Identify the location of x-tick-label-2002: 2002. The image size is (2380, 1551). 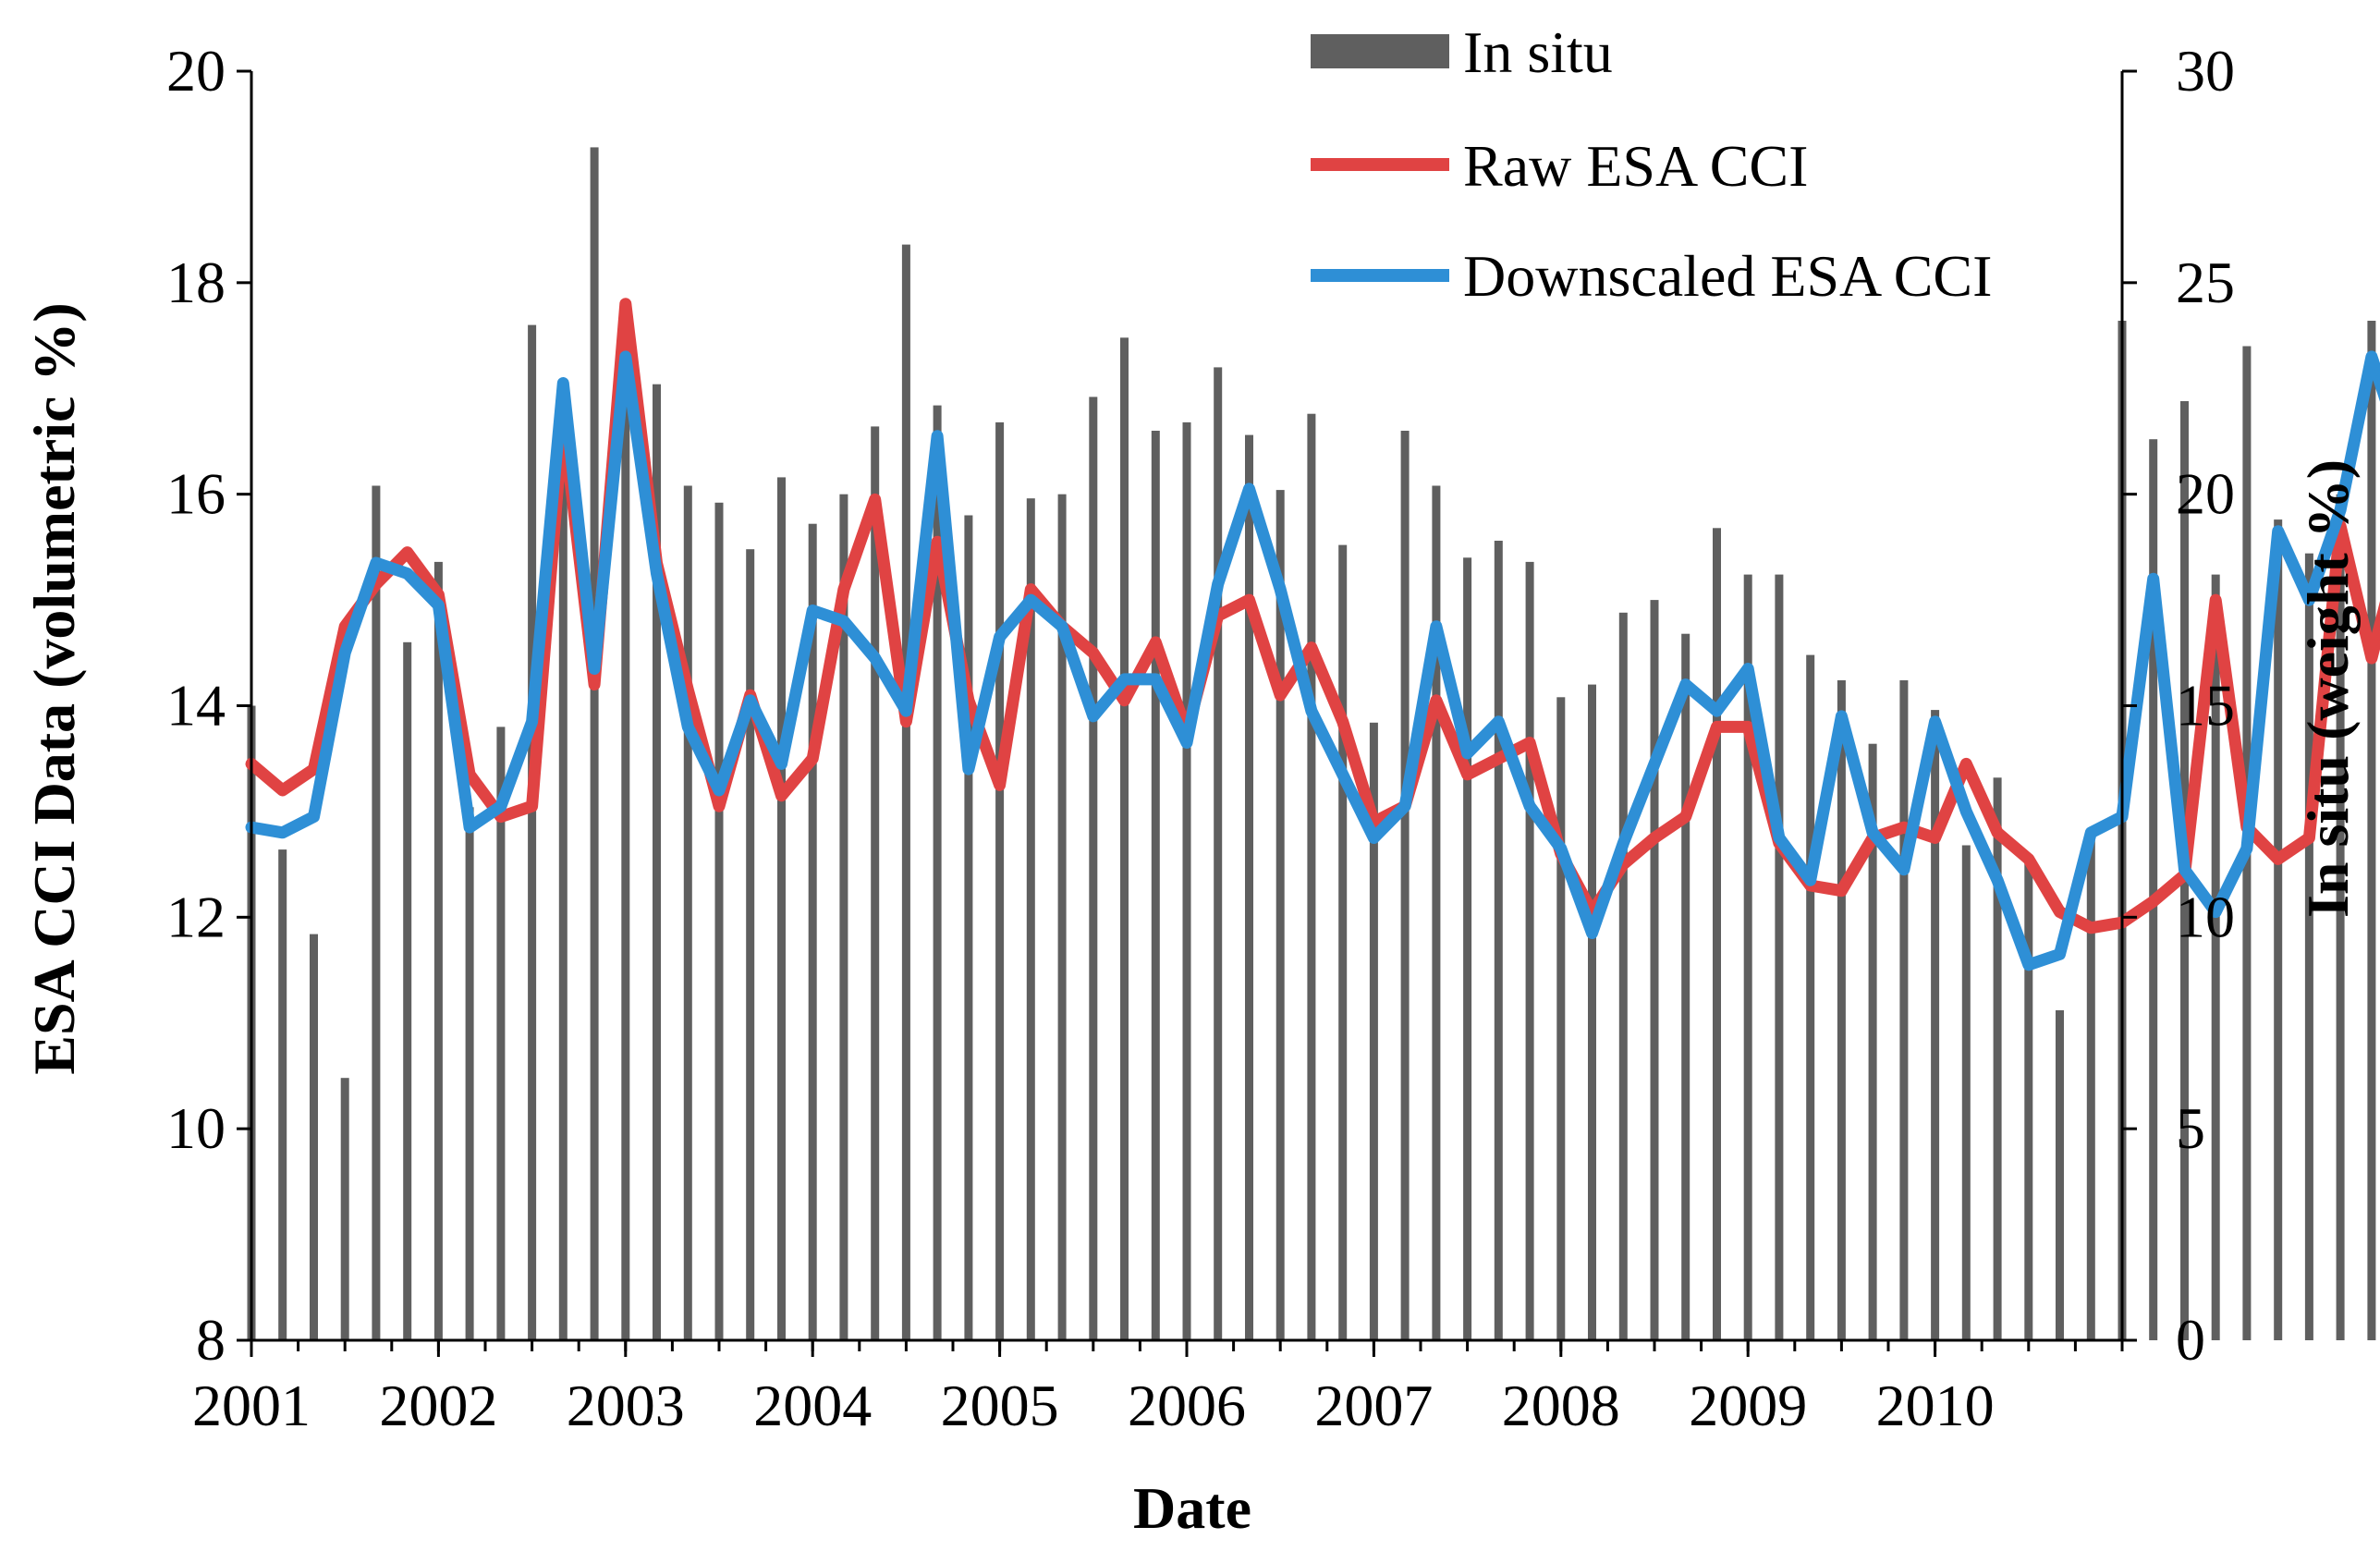
(438, 1405).